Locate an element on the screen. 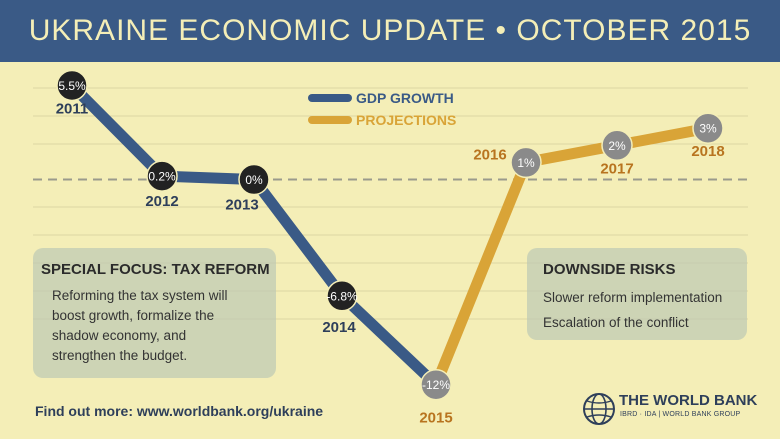  downside-risks-title: DOWNSIDE RISKS is located at coordinates (609, 269).